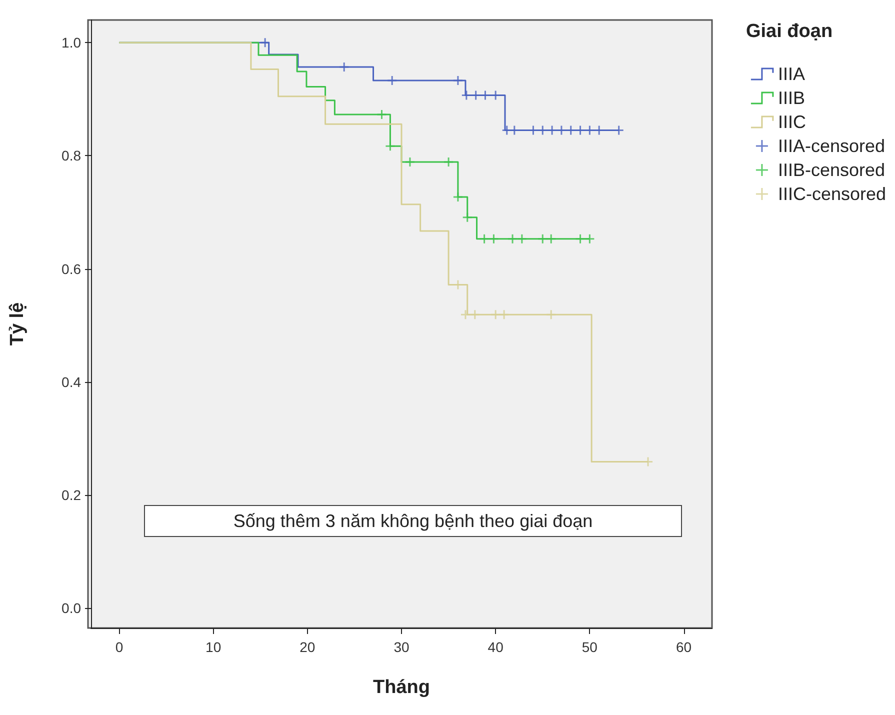 Image resolution: width=895 pixels, height=715 pixels. I want to click on legend-title: Giai đoạn, so click(789, 31).